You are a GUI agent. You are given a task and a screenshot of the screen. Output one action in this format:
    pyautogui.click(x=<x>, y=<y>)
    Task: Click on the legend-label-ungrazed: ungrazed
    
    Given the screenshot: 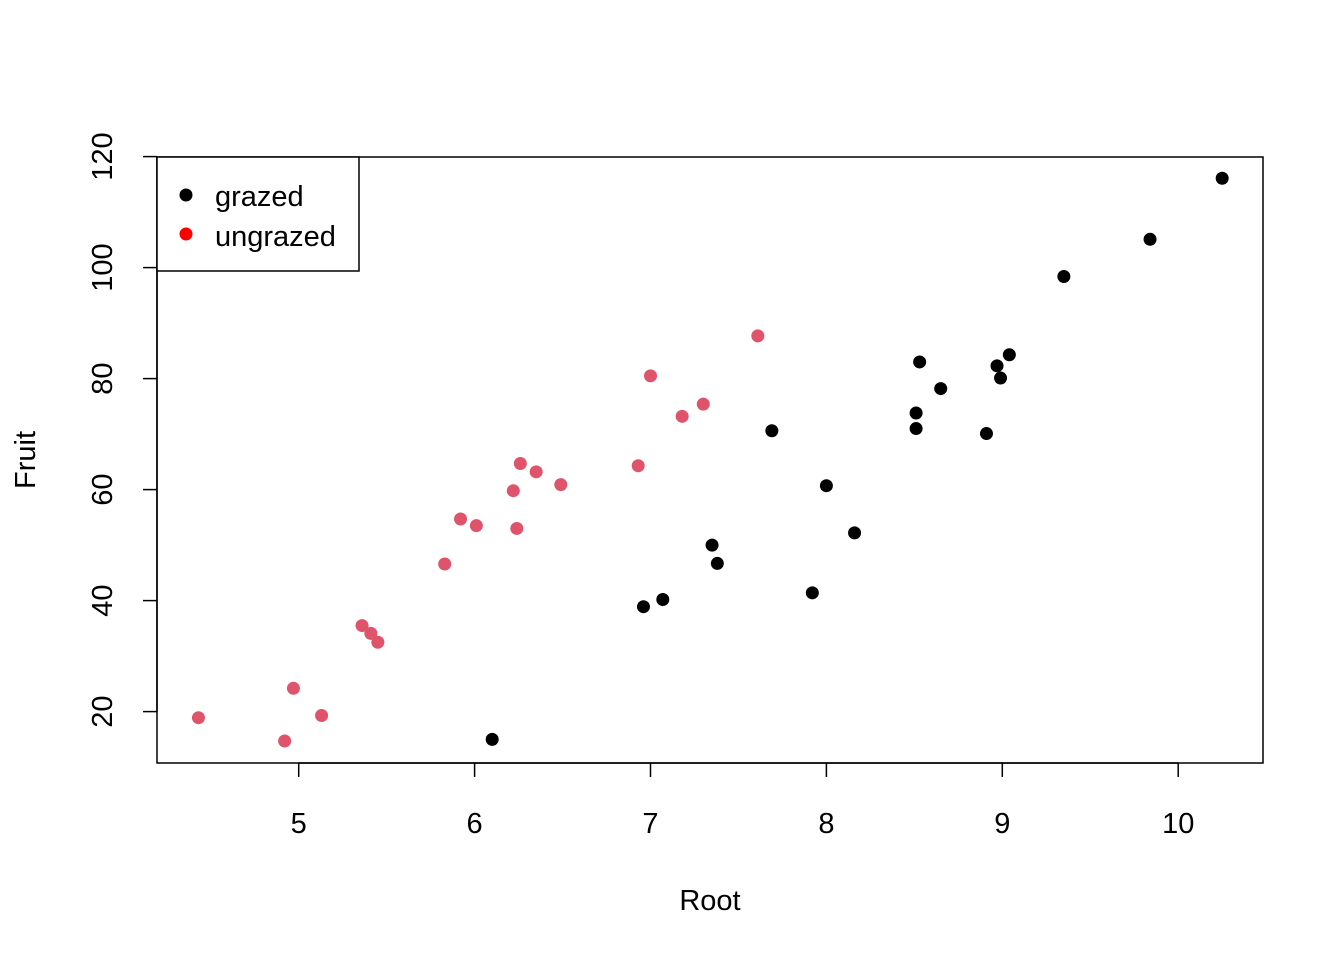 What is the action you would take?
    pyautogui.click(x=275, y=237)
    